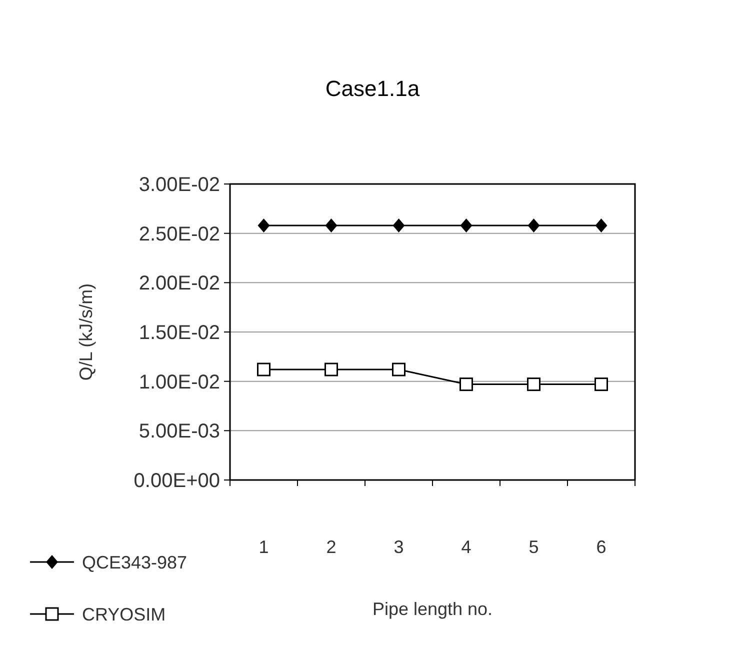  I want to click on x-tick-label: 6, so click(601, 547).